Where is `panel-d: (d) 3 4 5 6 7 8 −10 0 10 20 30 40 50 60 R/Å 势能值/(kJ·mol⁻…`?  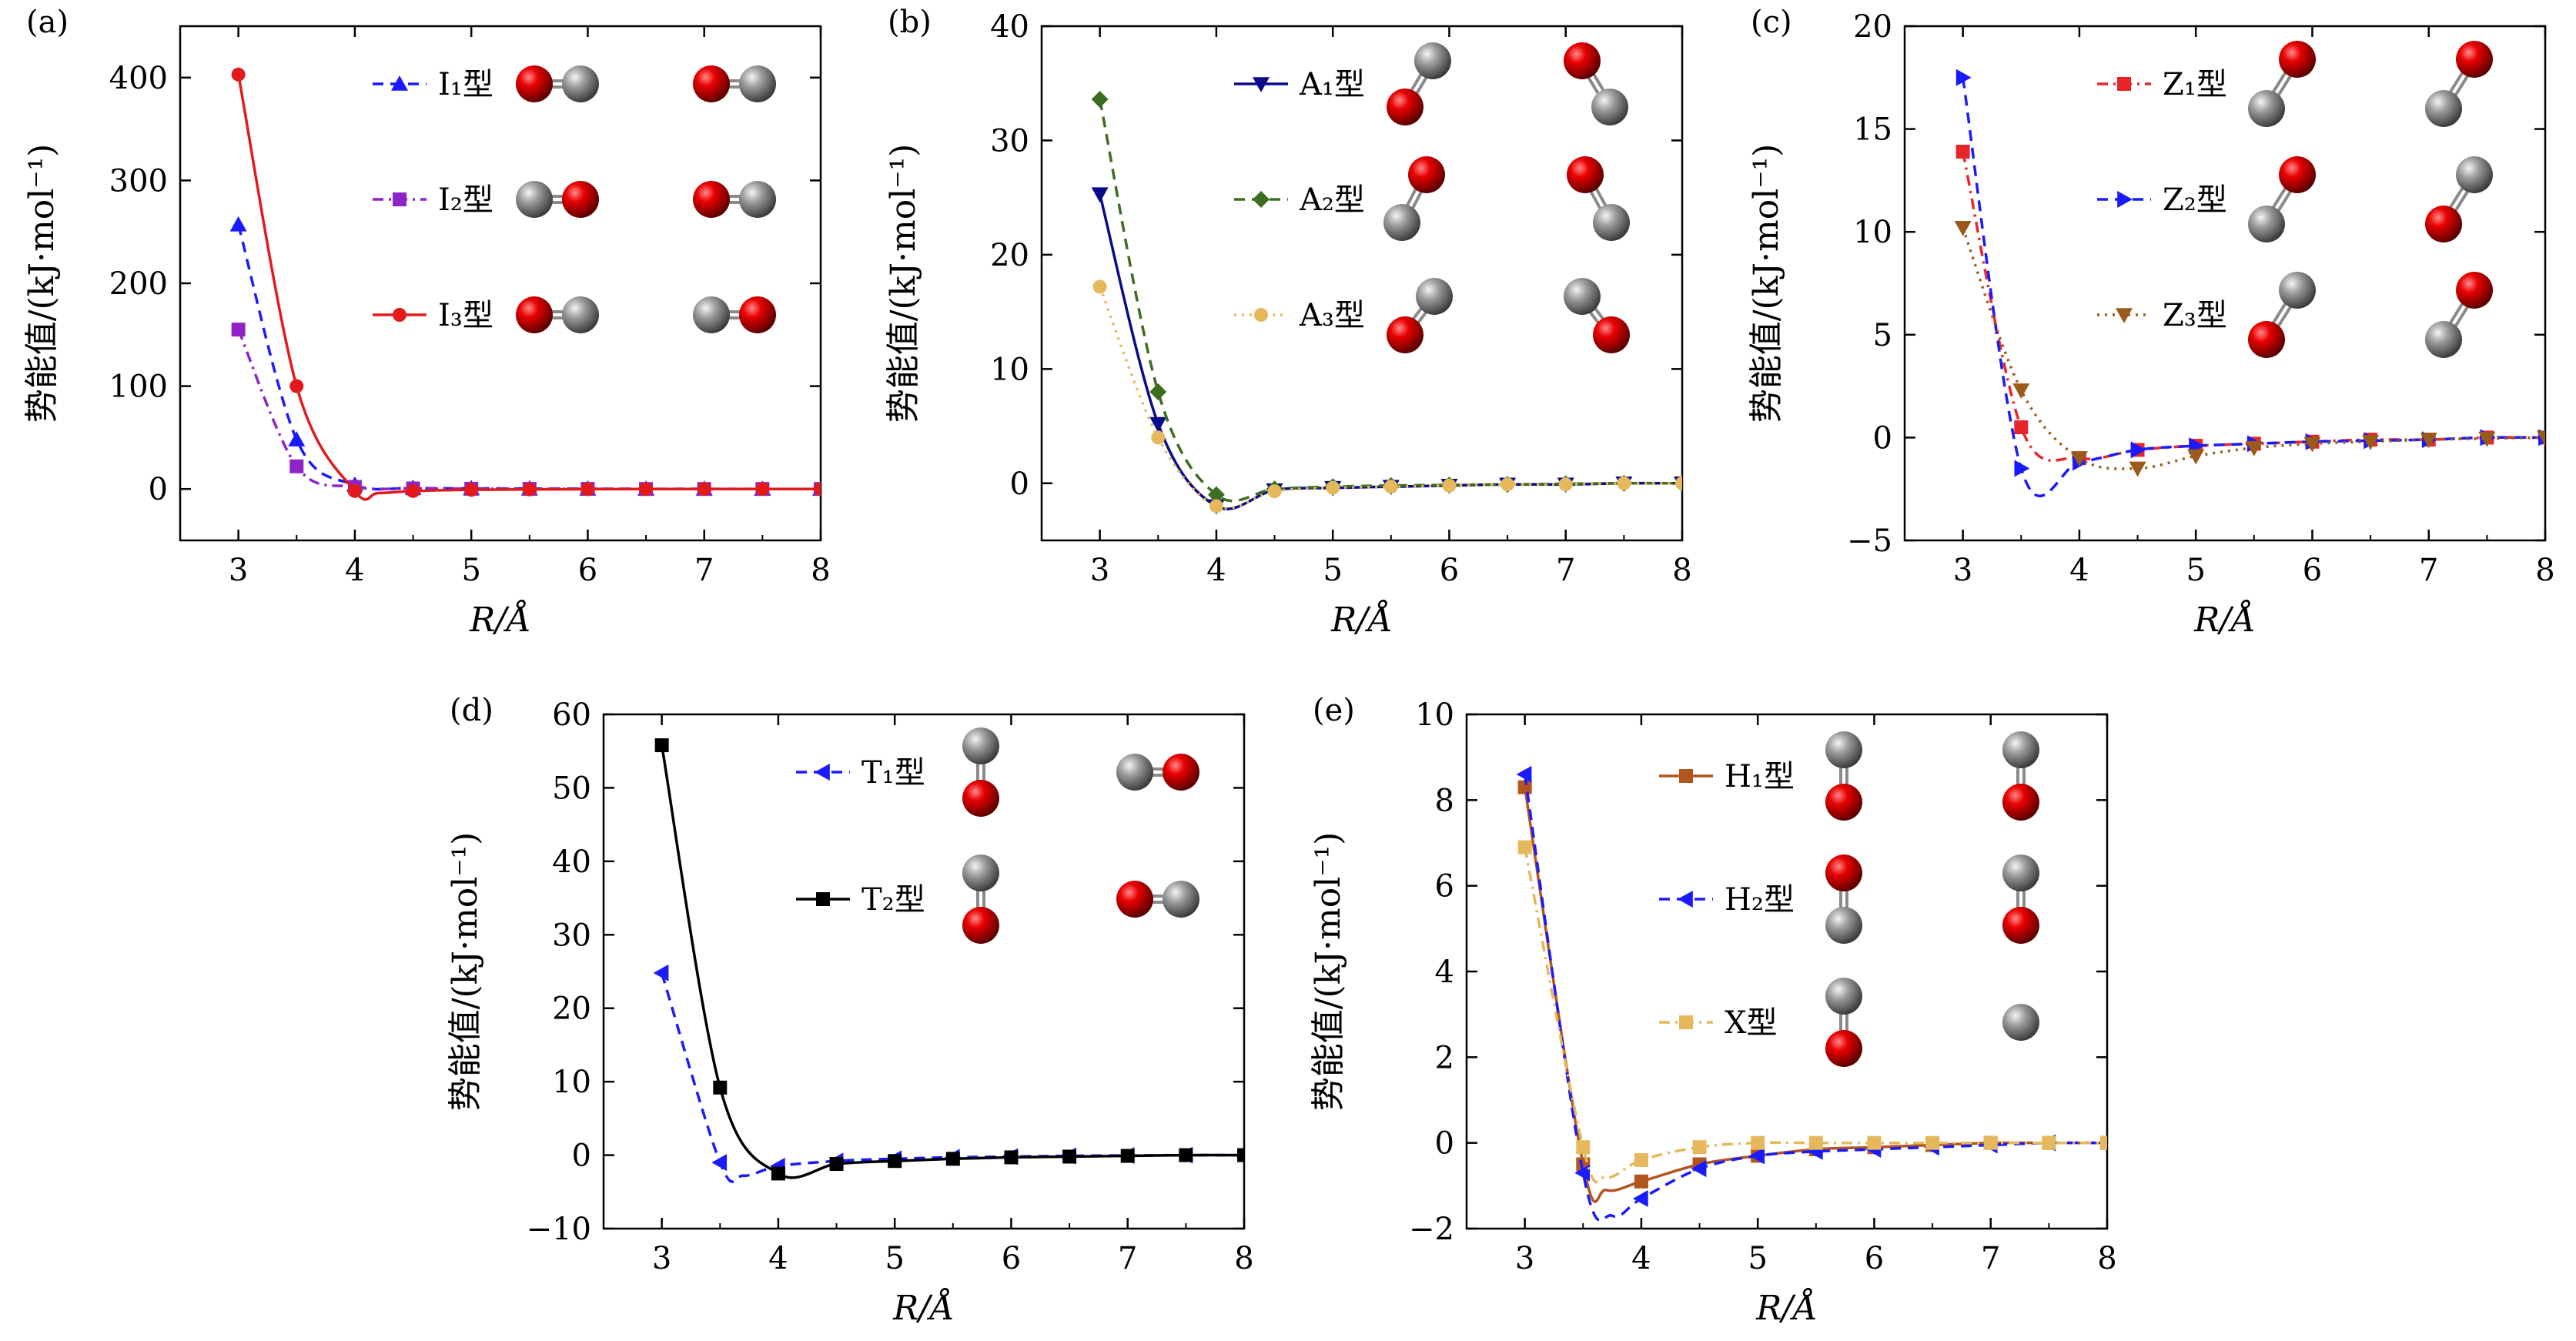
panel-d: (d) 3 4 5 6 7 8 −10 0 10 20 30 40 50 60 R/Å 势能值/(kJ·mol⁻… is located at coordinates (850, 1010).